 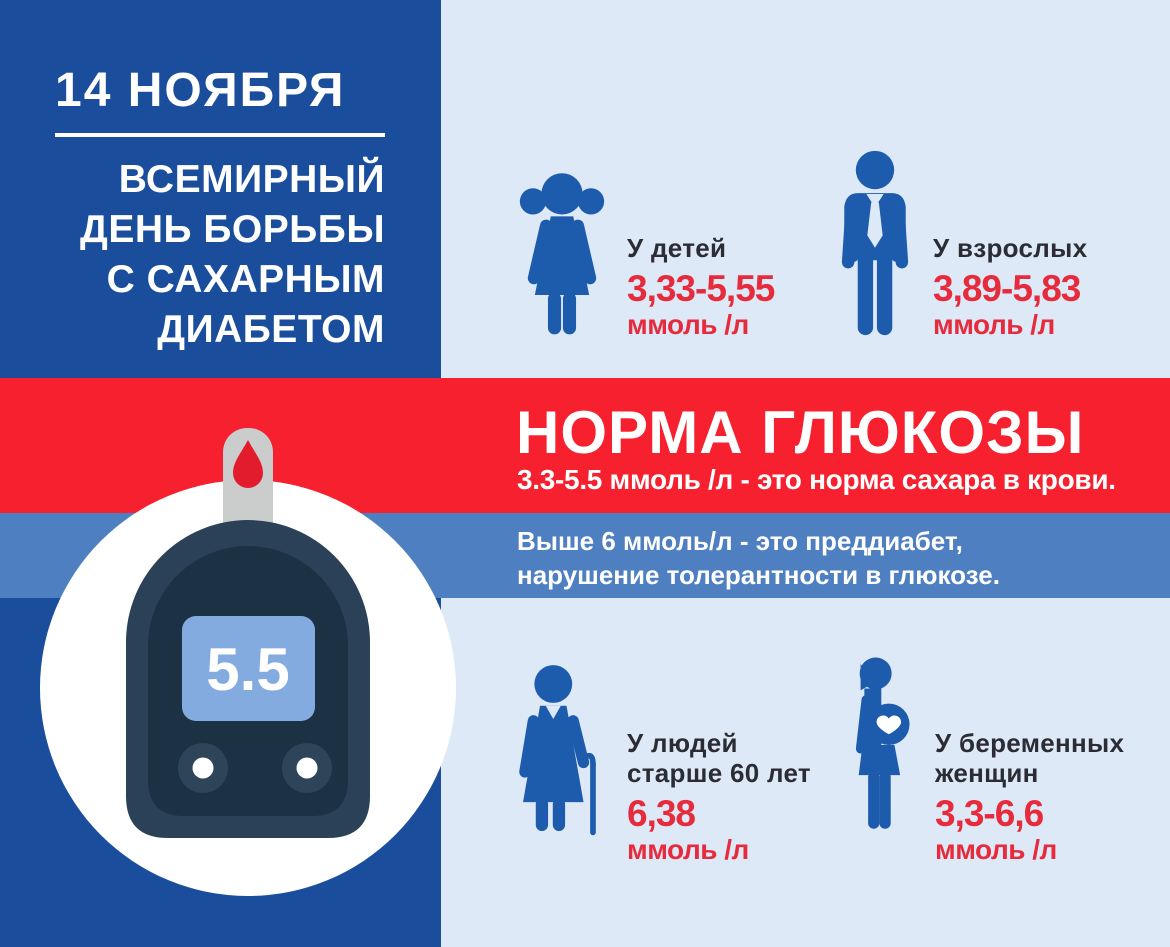 What do you see at coordinates (307, 768) in the screenshot?
I see `glucometer-right-button-dot` at bounding box center [307, 768].